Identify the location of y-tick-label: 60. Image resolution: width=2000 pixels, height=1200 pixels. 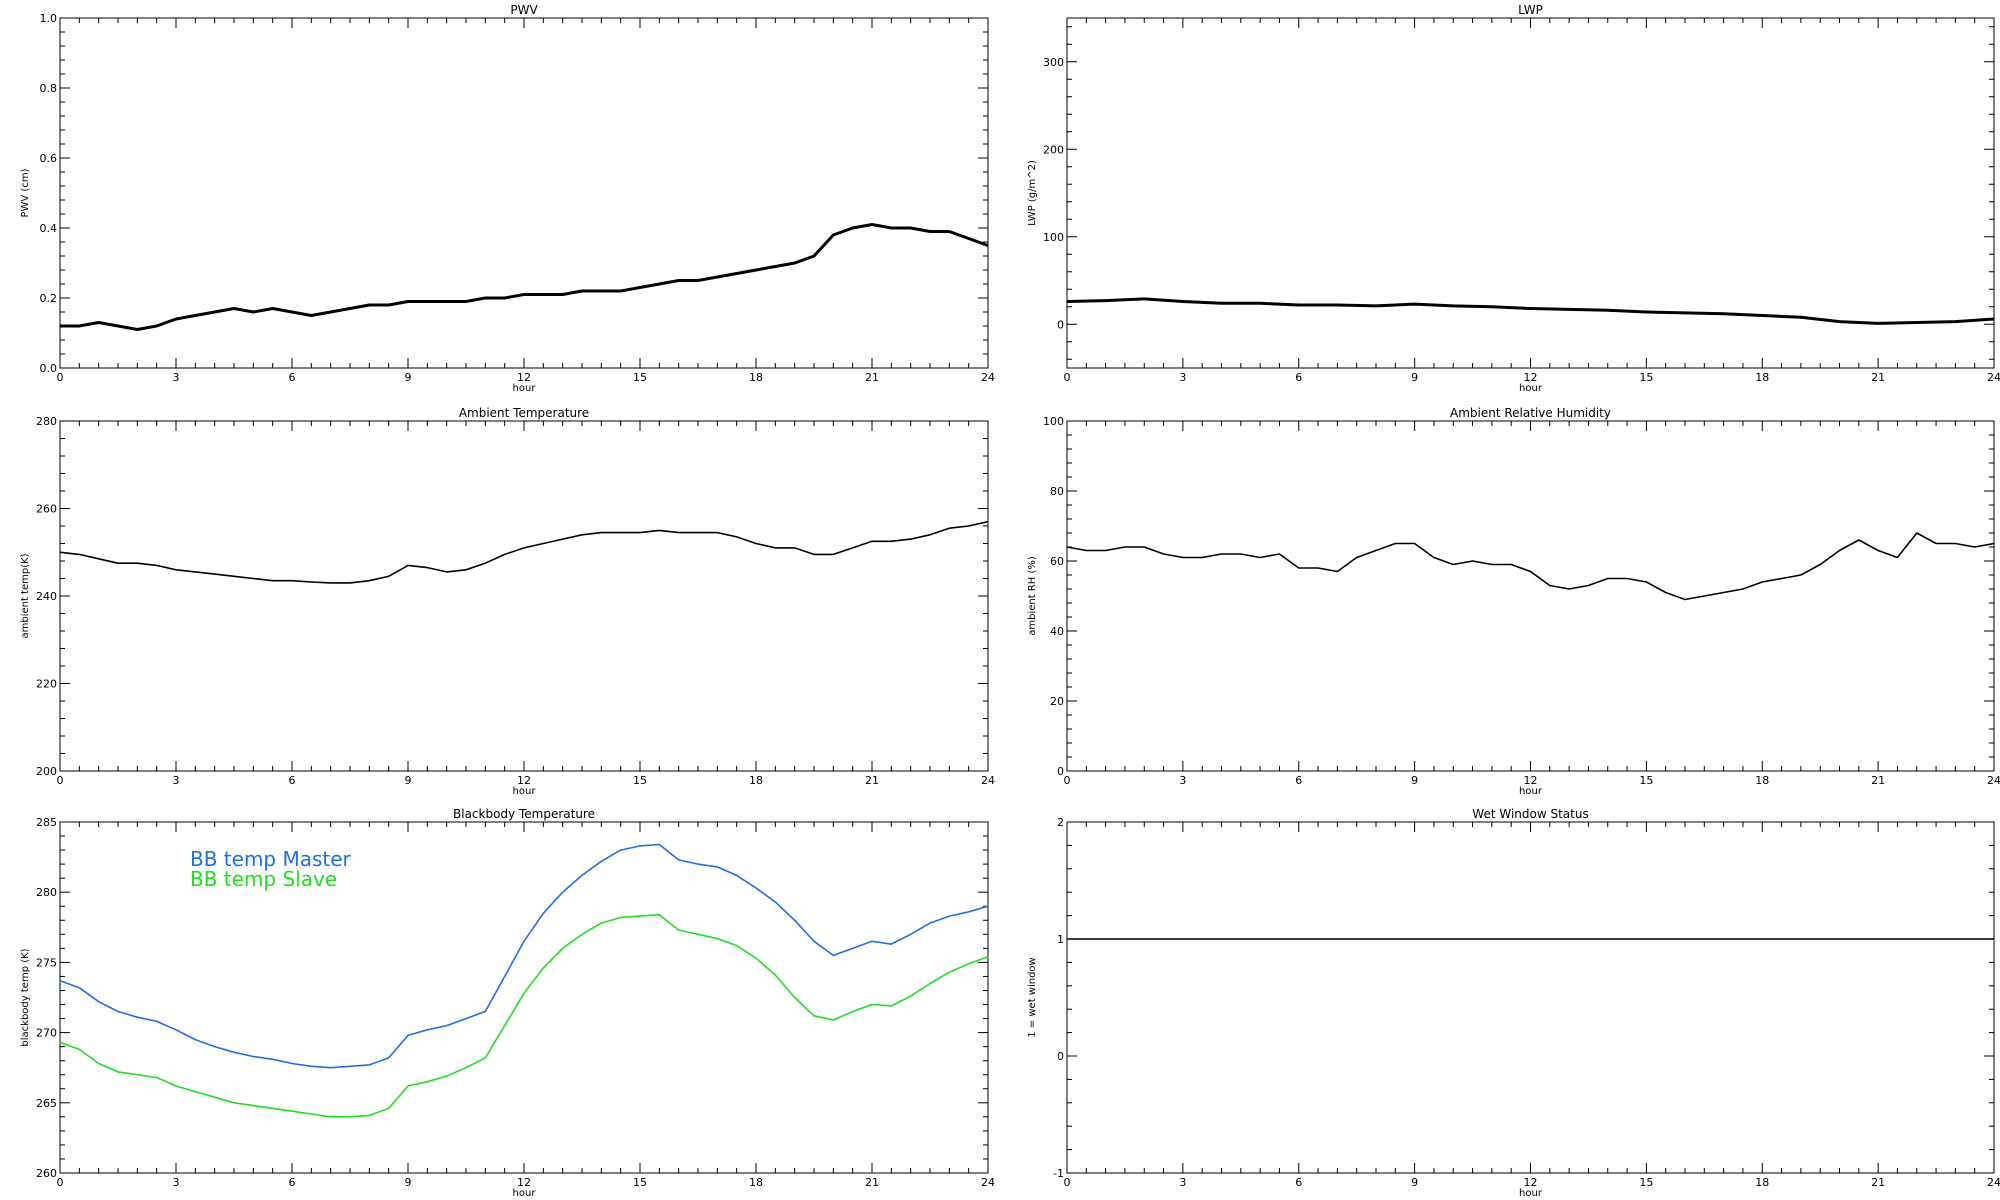
(1057, 561).